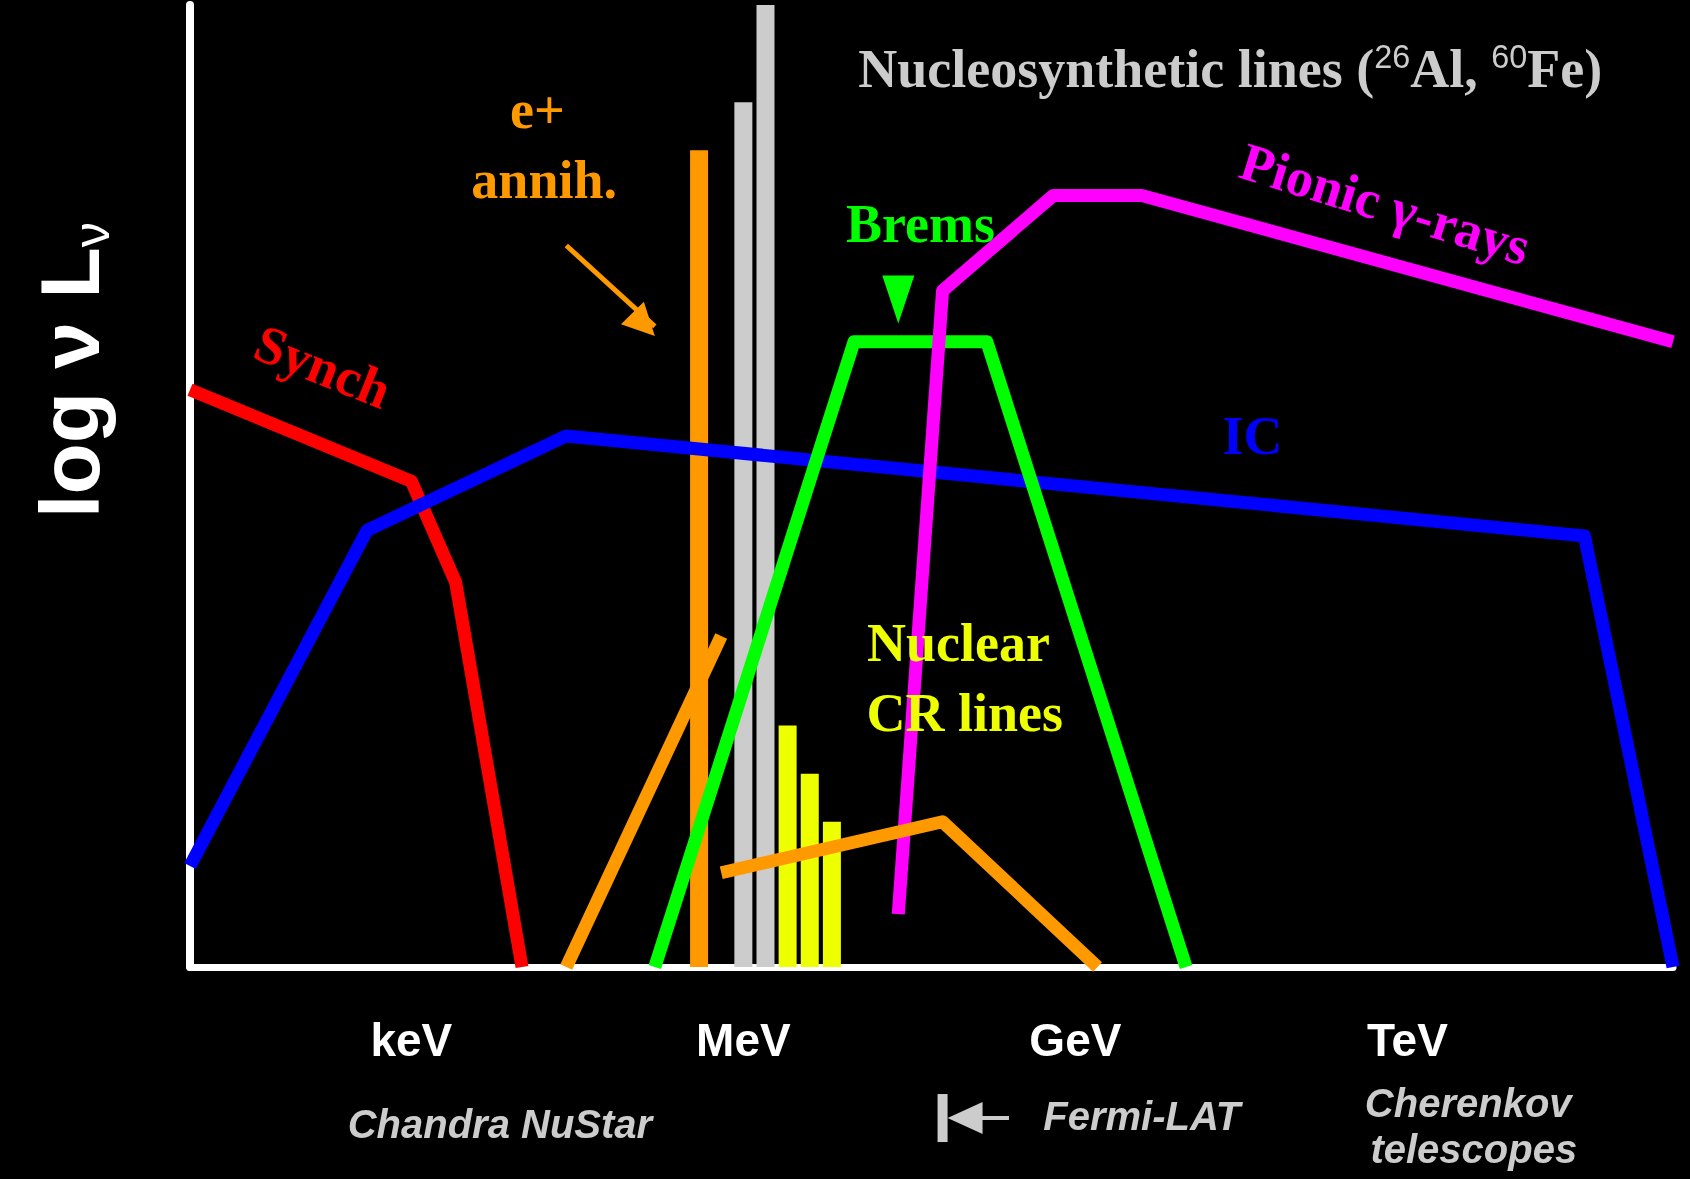 This screenshot has width=1690, height=1179. What do you see at coordinates (1075, 1040) in the screenshot?
I see `x-tick-label: GeV` at bounding box center [1075, 1040].